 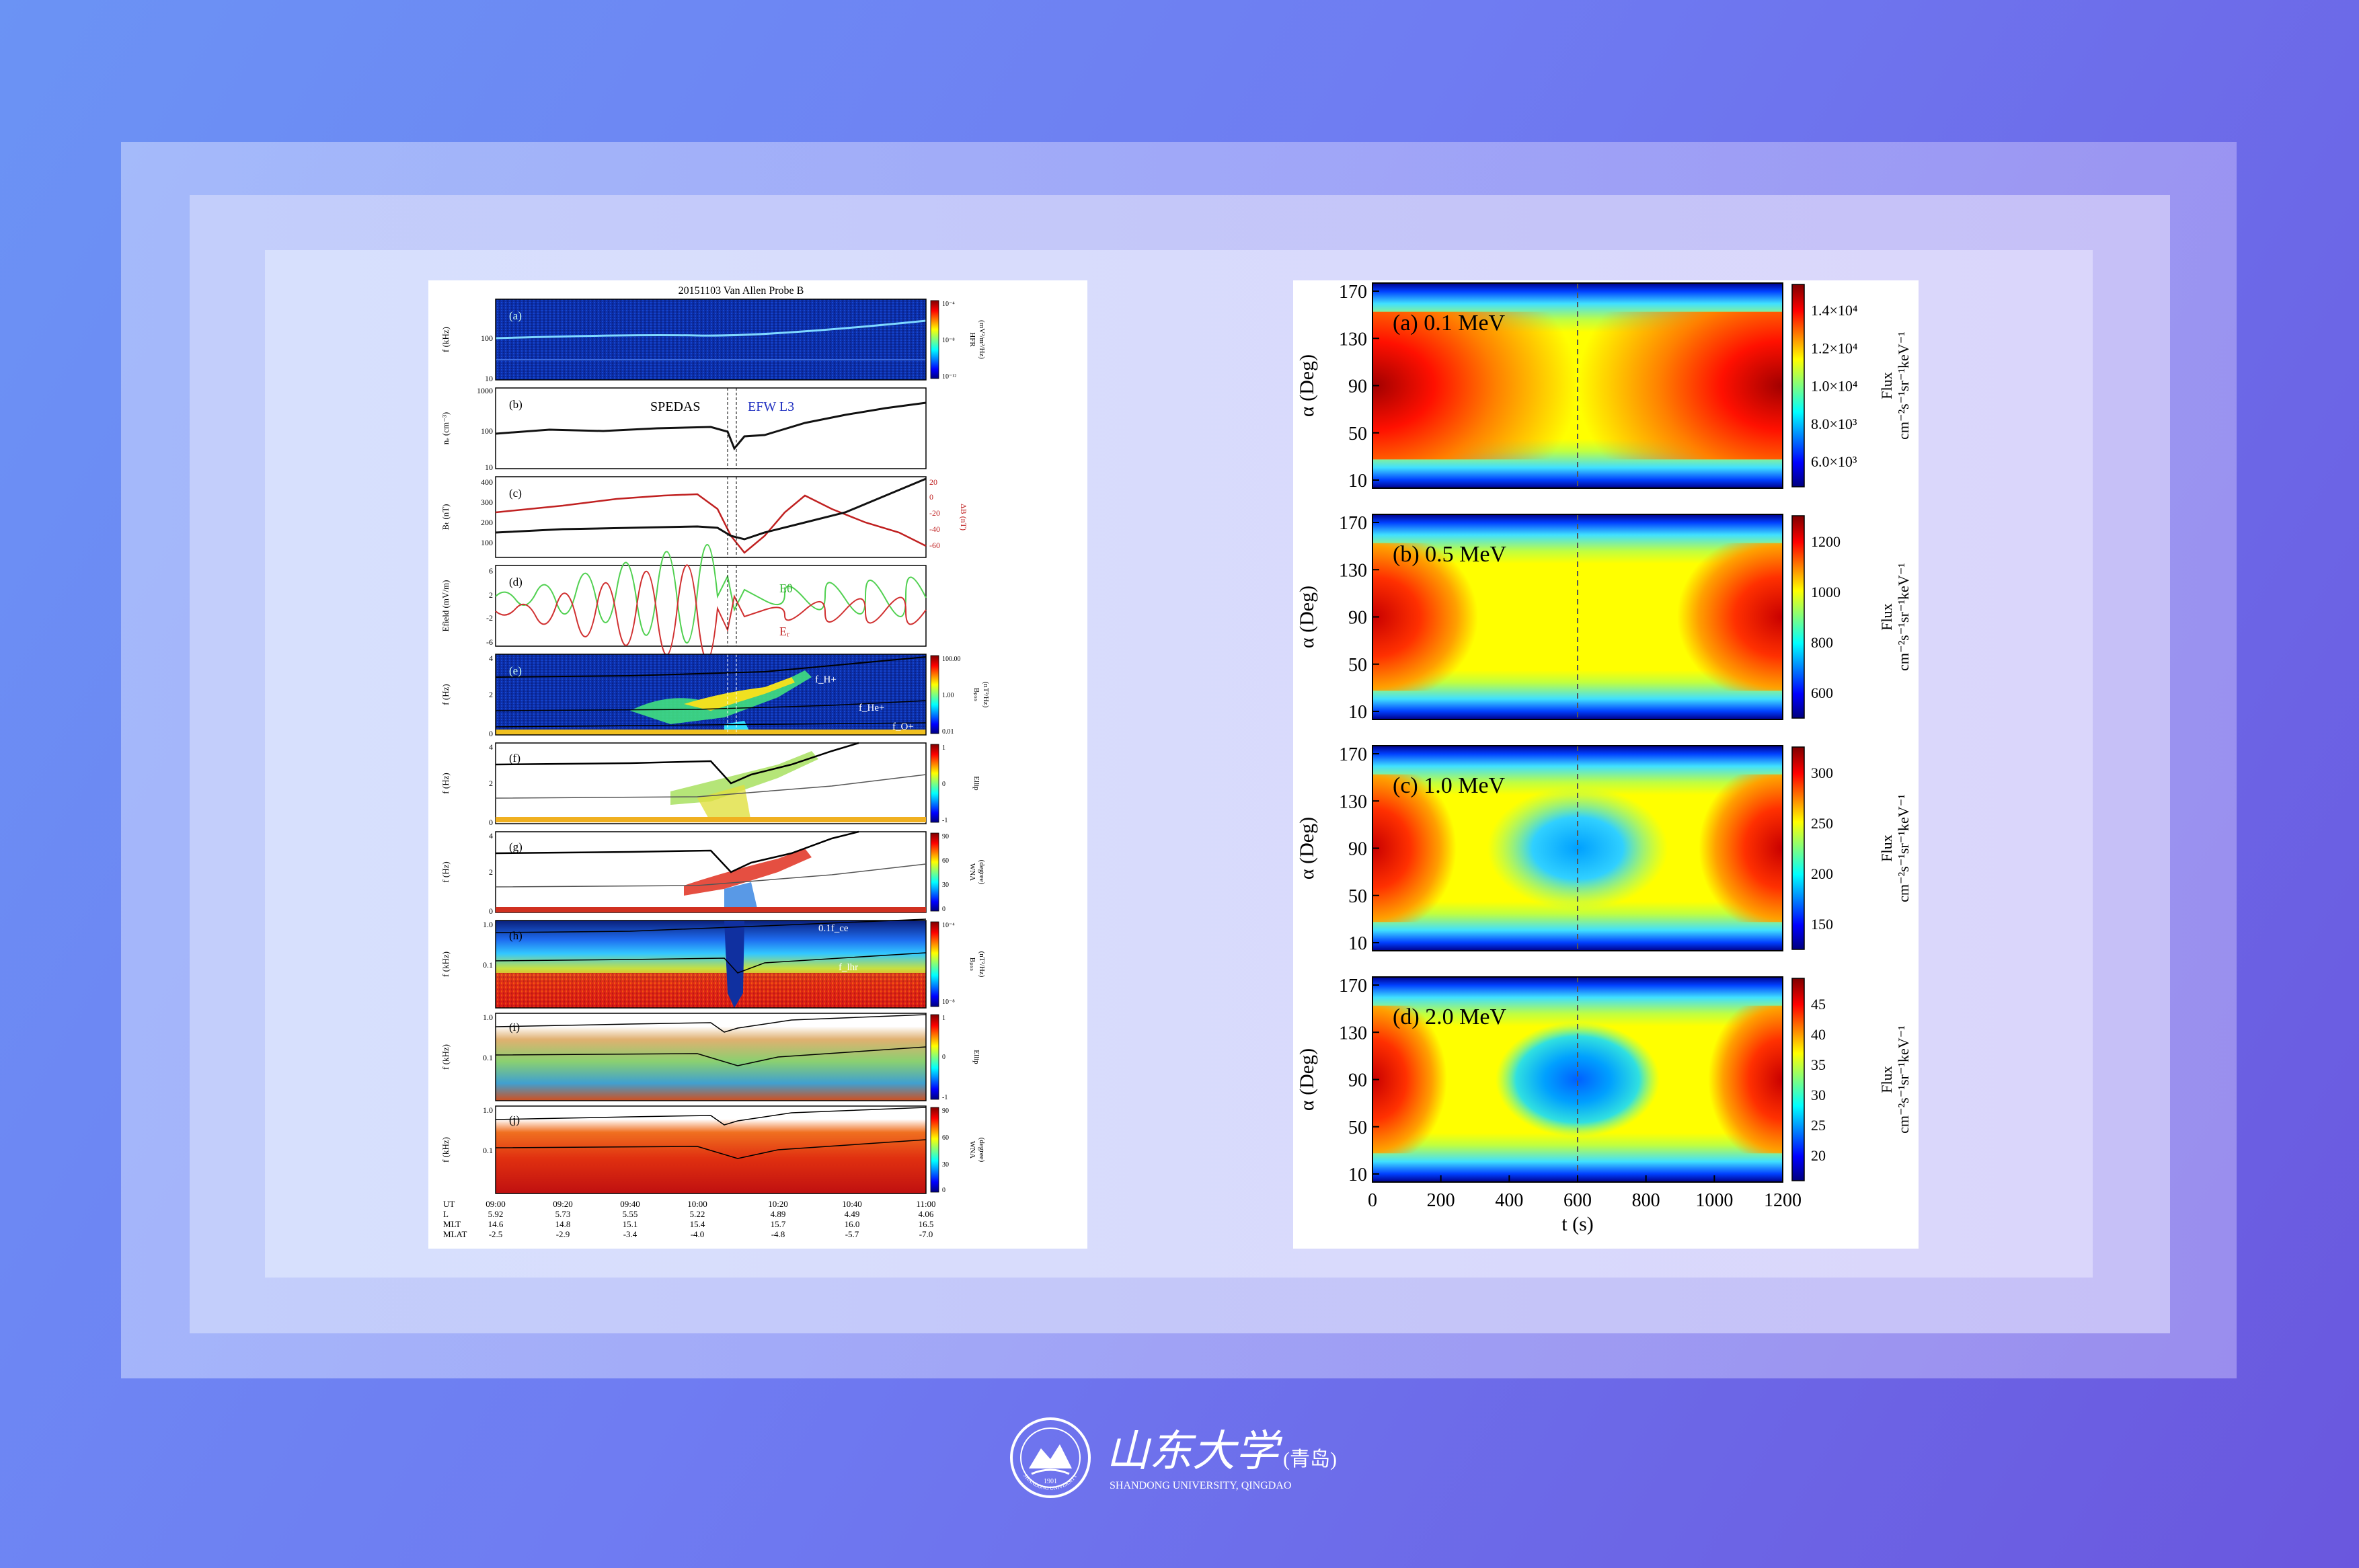 What do you see at coordinates (982, 964) in the screenshot?
I see `panel-h-cbar-unit: (nT²/Hz)` at bounding box center [982, 964].